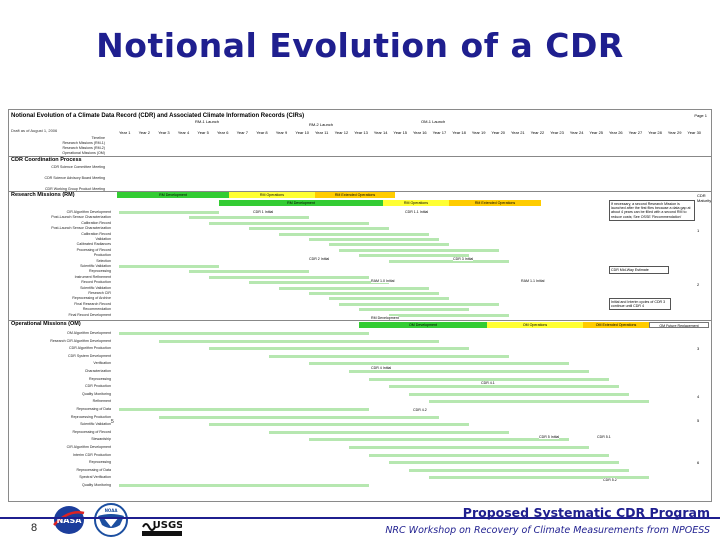 The height and width of the screenshot is (540, 720). Describe the element at coordinates (92, 303) in the screenshot. I see `task-row-label: Final Research Record` at that location.